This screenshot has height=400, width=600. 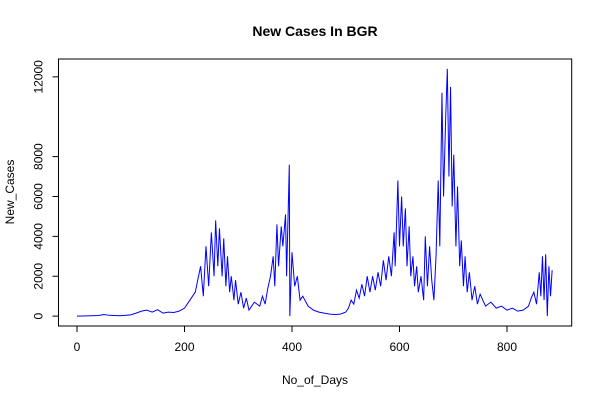 What do you see at coordinates (10, 192) in the screenshot?
I see `y-axis-label: New_Cases` at bounding box center [10, 192].